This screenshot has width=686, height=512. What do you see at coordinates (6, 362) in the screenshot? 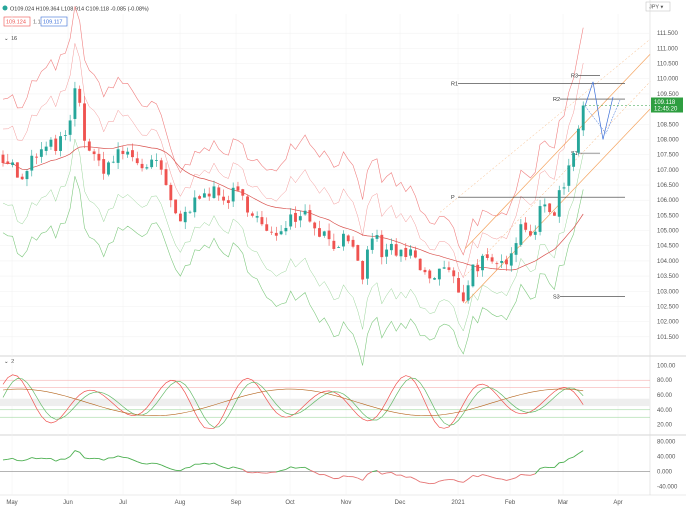
I see `osc1-collapse: ⌄` at bounding box center [6, 362].